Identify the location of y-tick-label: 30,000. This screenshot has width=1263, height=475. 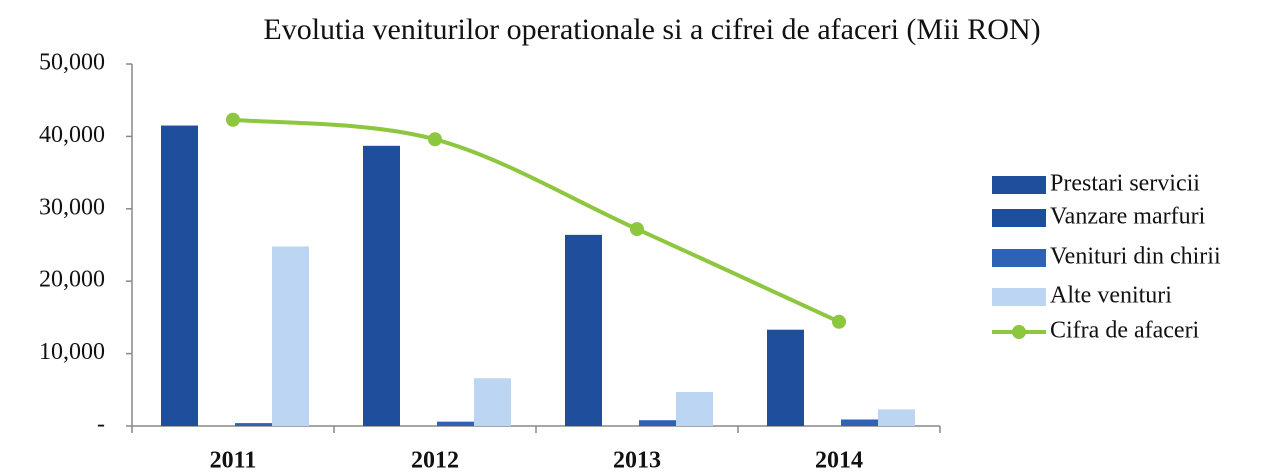
(72, 207).